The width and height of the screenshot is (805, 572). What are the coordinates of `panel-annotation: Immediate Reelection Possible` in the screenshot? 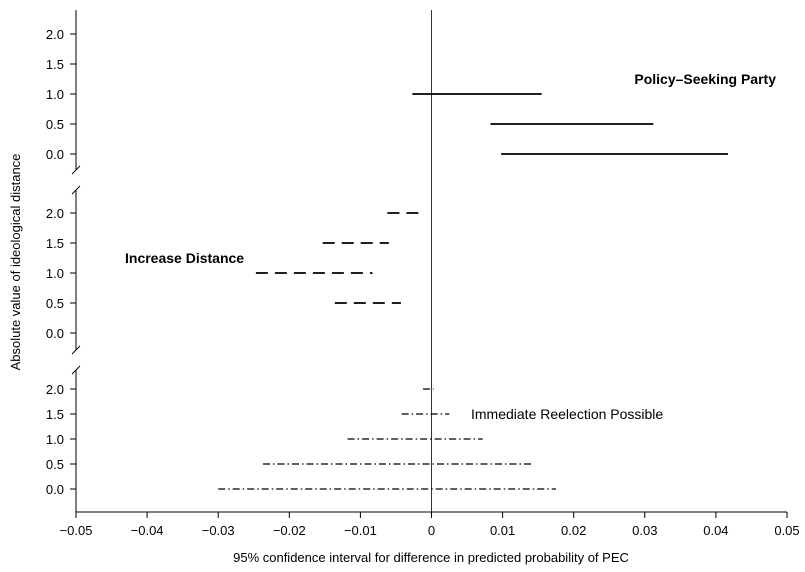 It's located at (567, 414).